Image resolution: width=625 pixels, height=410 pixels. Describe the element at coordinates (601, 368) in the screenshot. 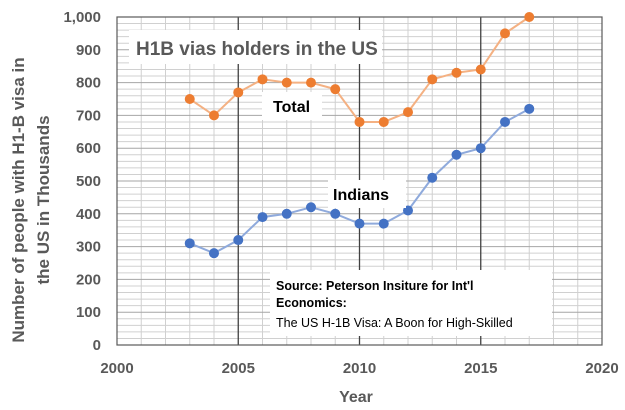

I see `x-tick-label: 2020` at that location.